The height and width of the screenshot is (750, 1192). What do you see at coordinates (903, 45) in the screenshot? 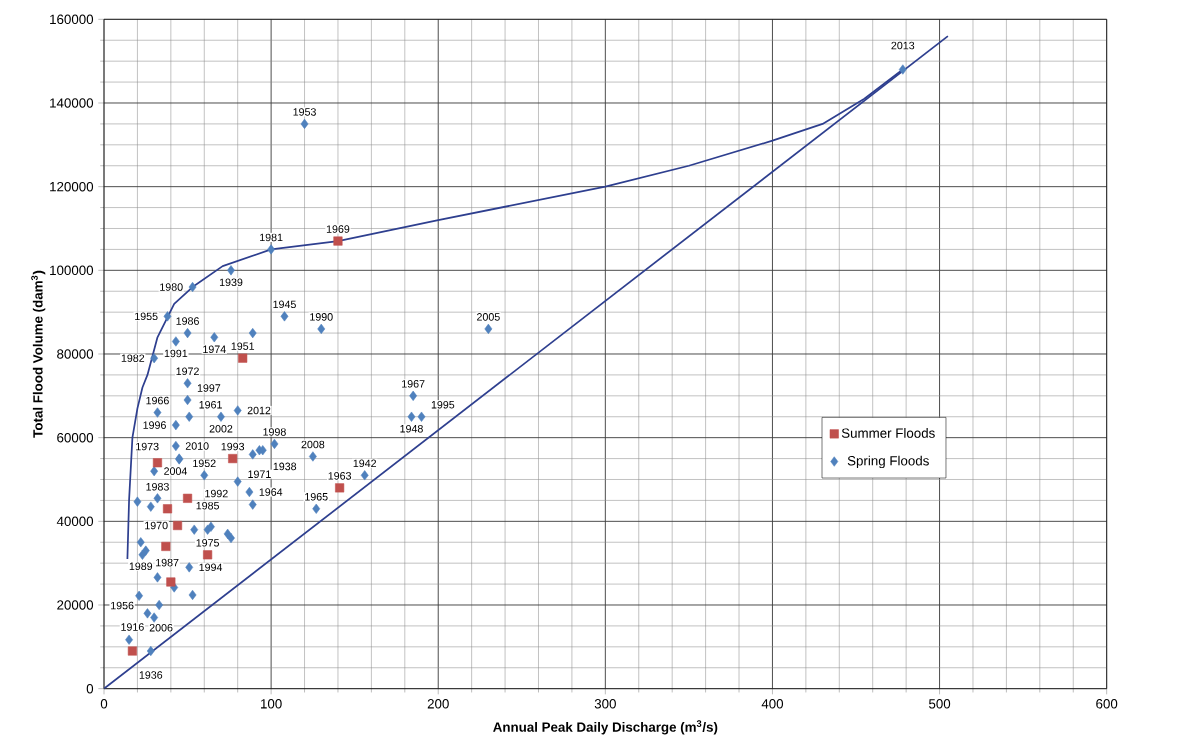
I see `annotation: 2013` at bounding box center [903, 45].